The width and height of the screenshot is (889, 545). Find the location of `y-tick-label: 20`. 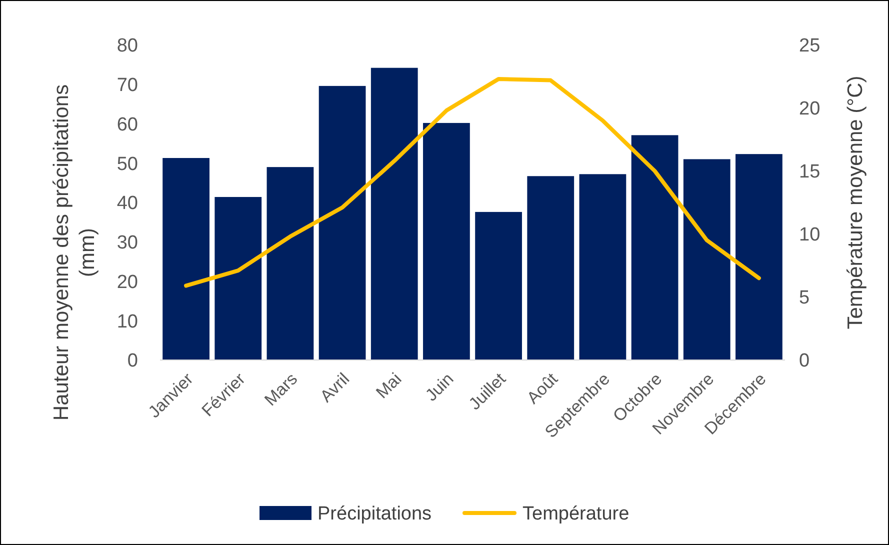

y-tick-label: 20 is located at coordinates (127, 282).